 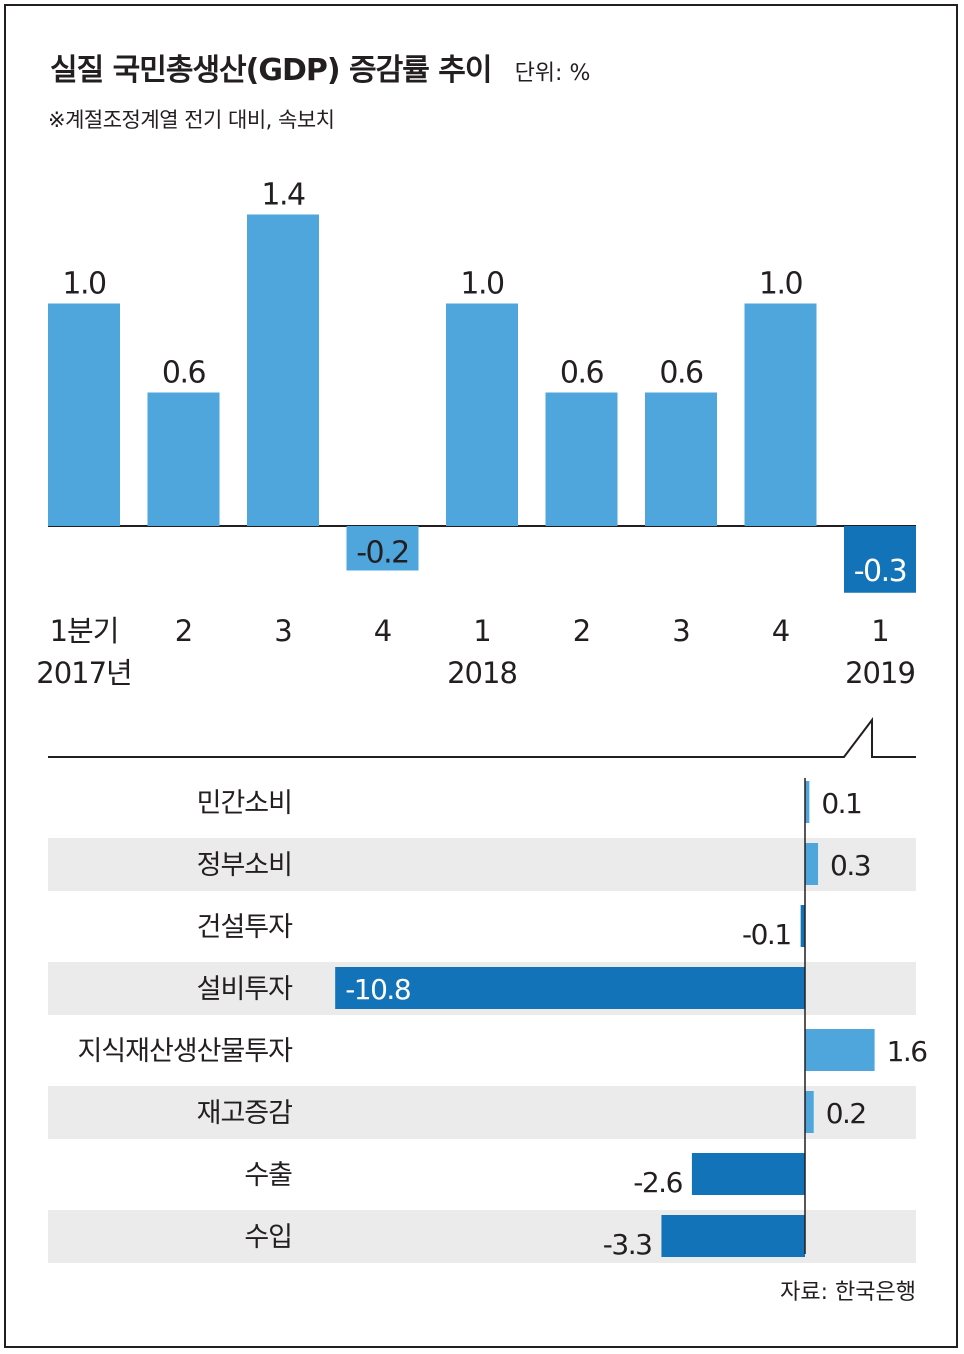 I want to click on component-value-label: -0.1, so click(x=766, y=934).